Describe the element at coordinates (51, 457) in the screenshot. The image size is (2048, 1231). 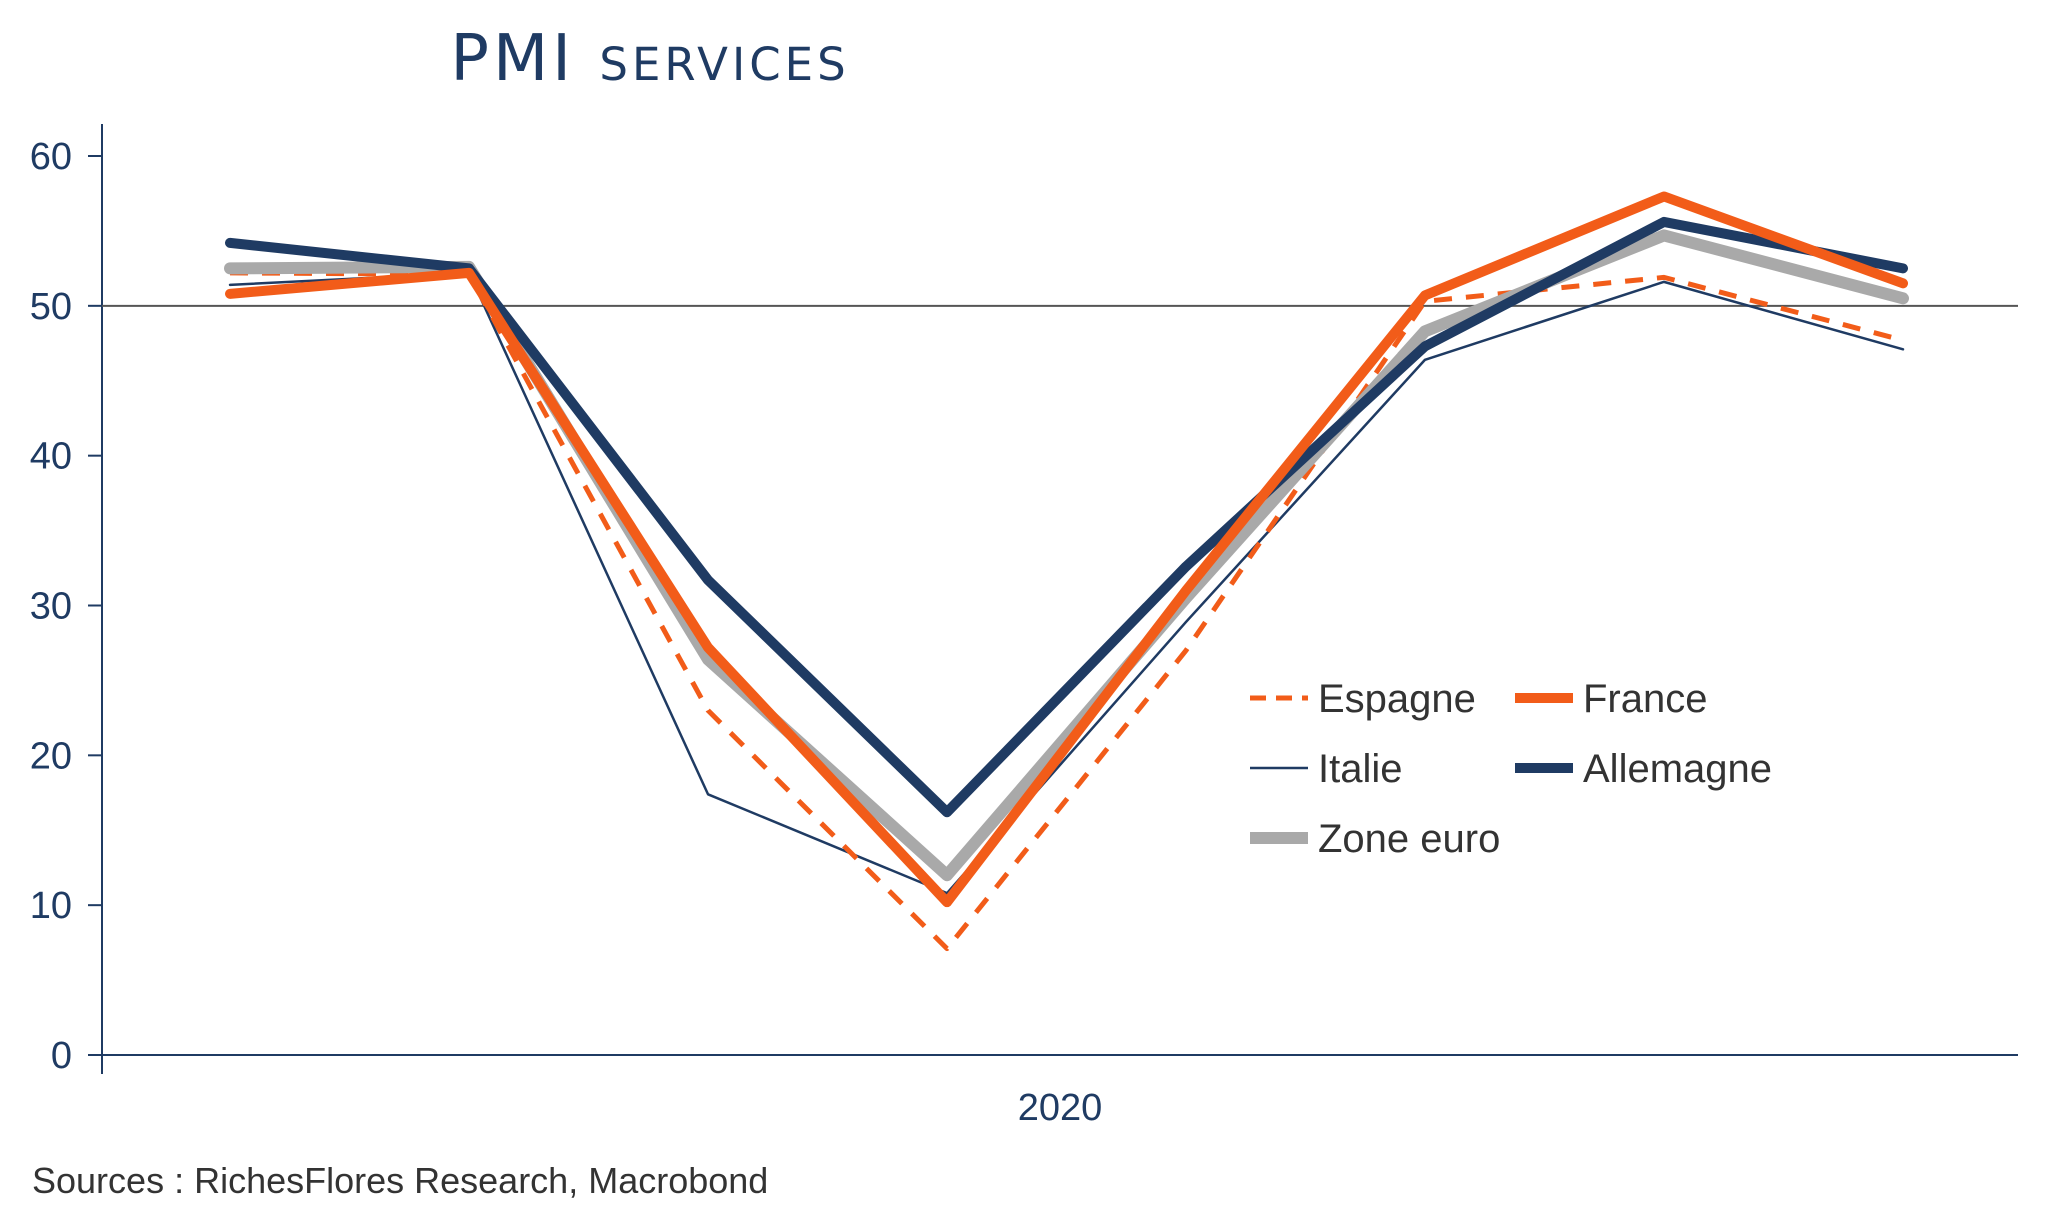
I see `y-tick-label: 40` at that location.